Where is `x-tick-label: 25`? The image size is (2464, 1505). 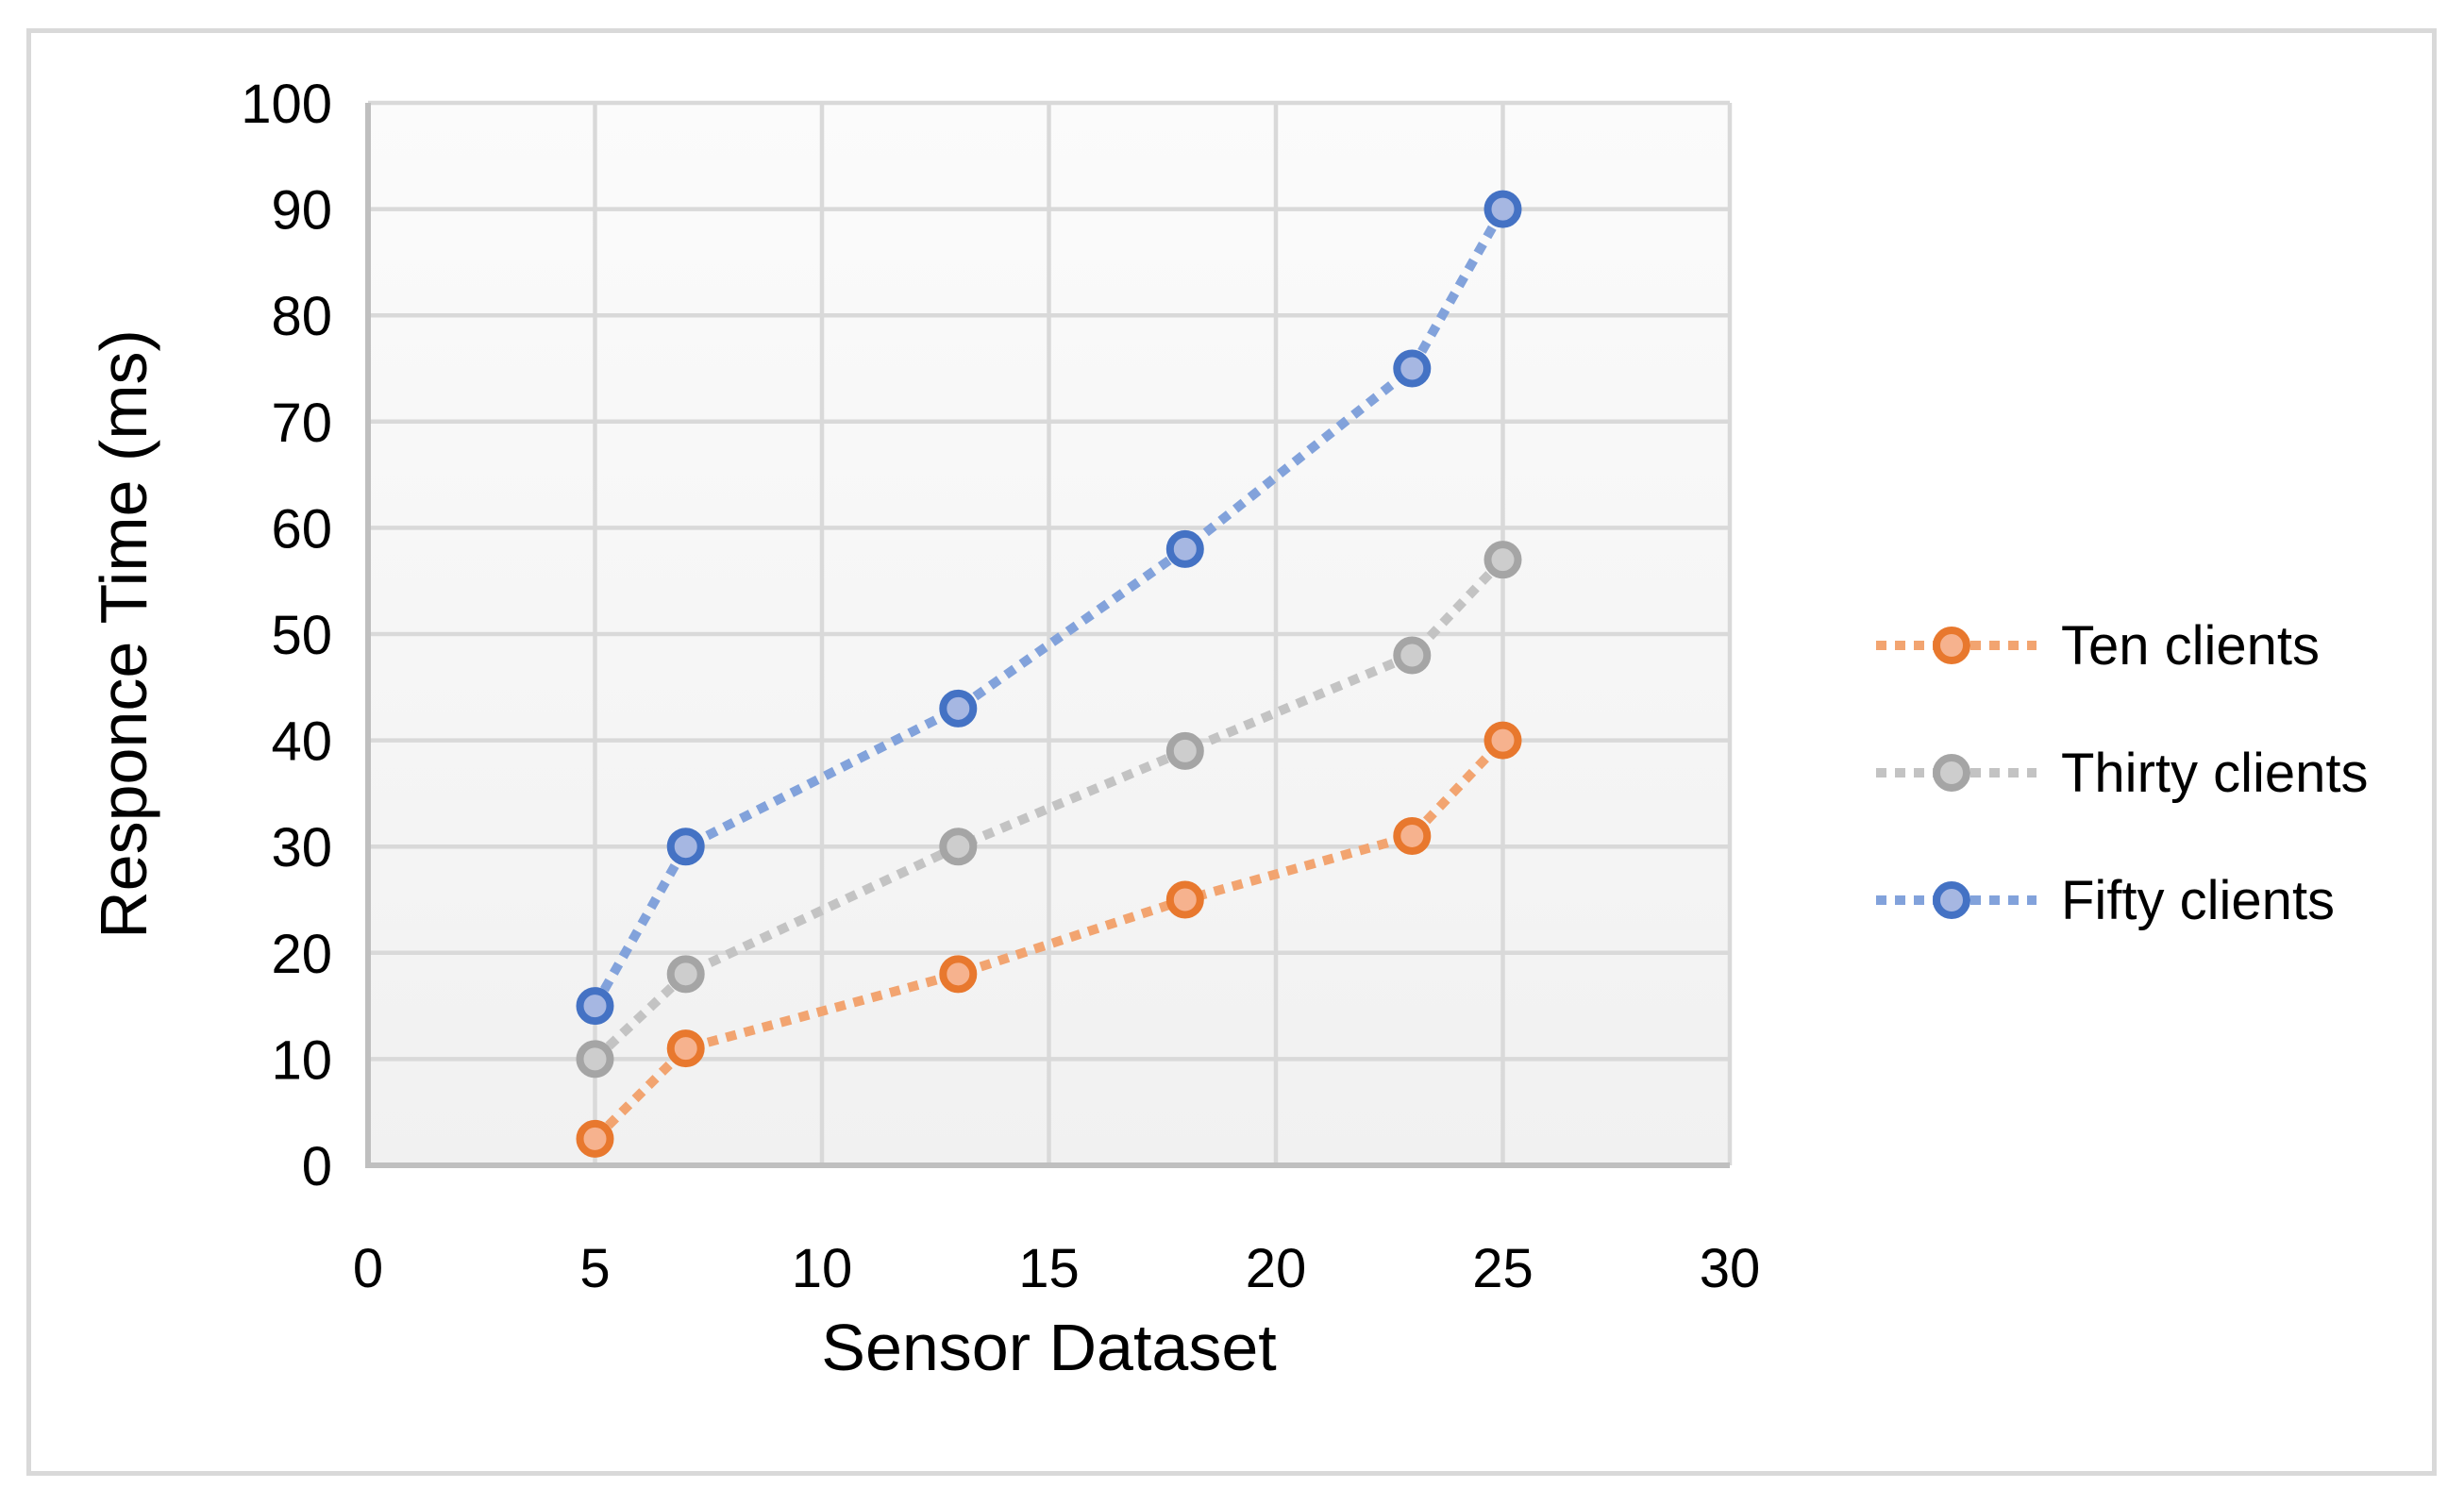 x-tick-label: 25 is located at coordinates (1503, 1268).